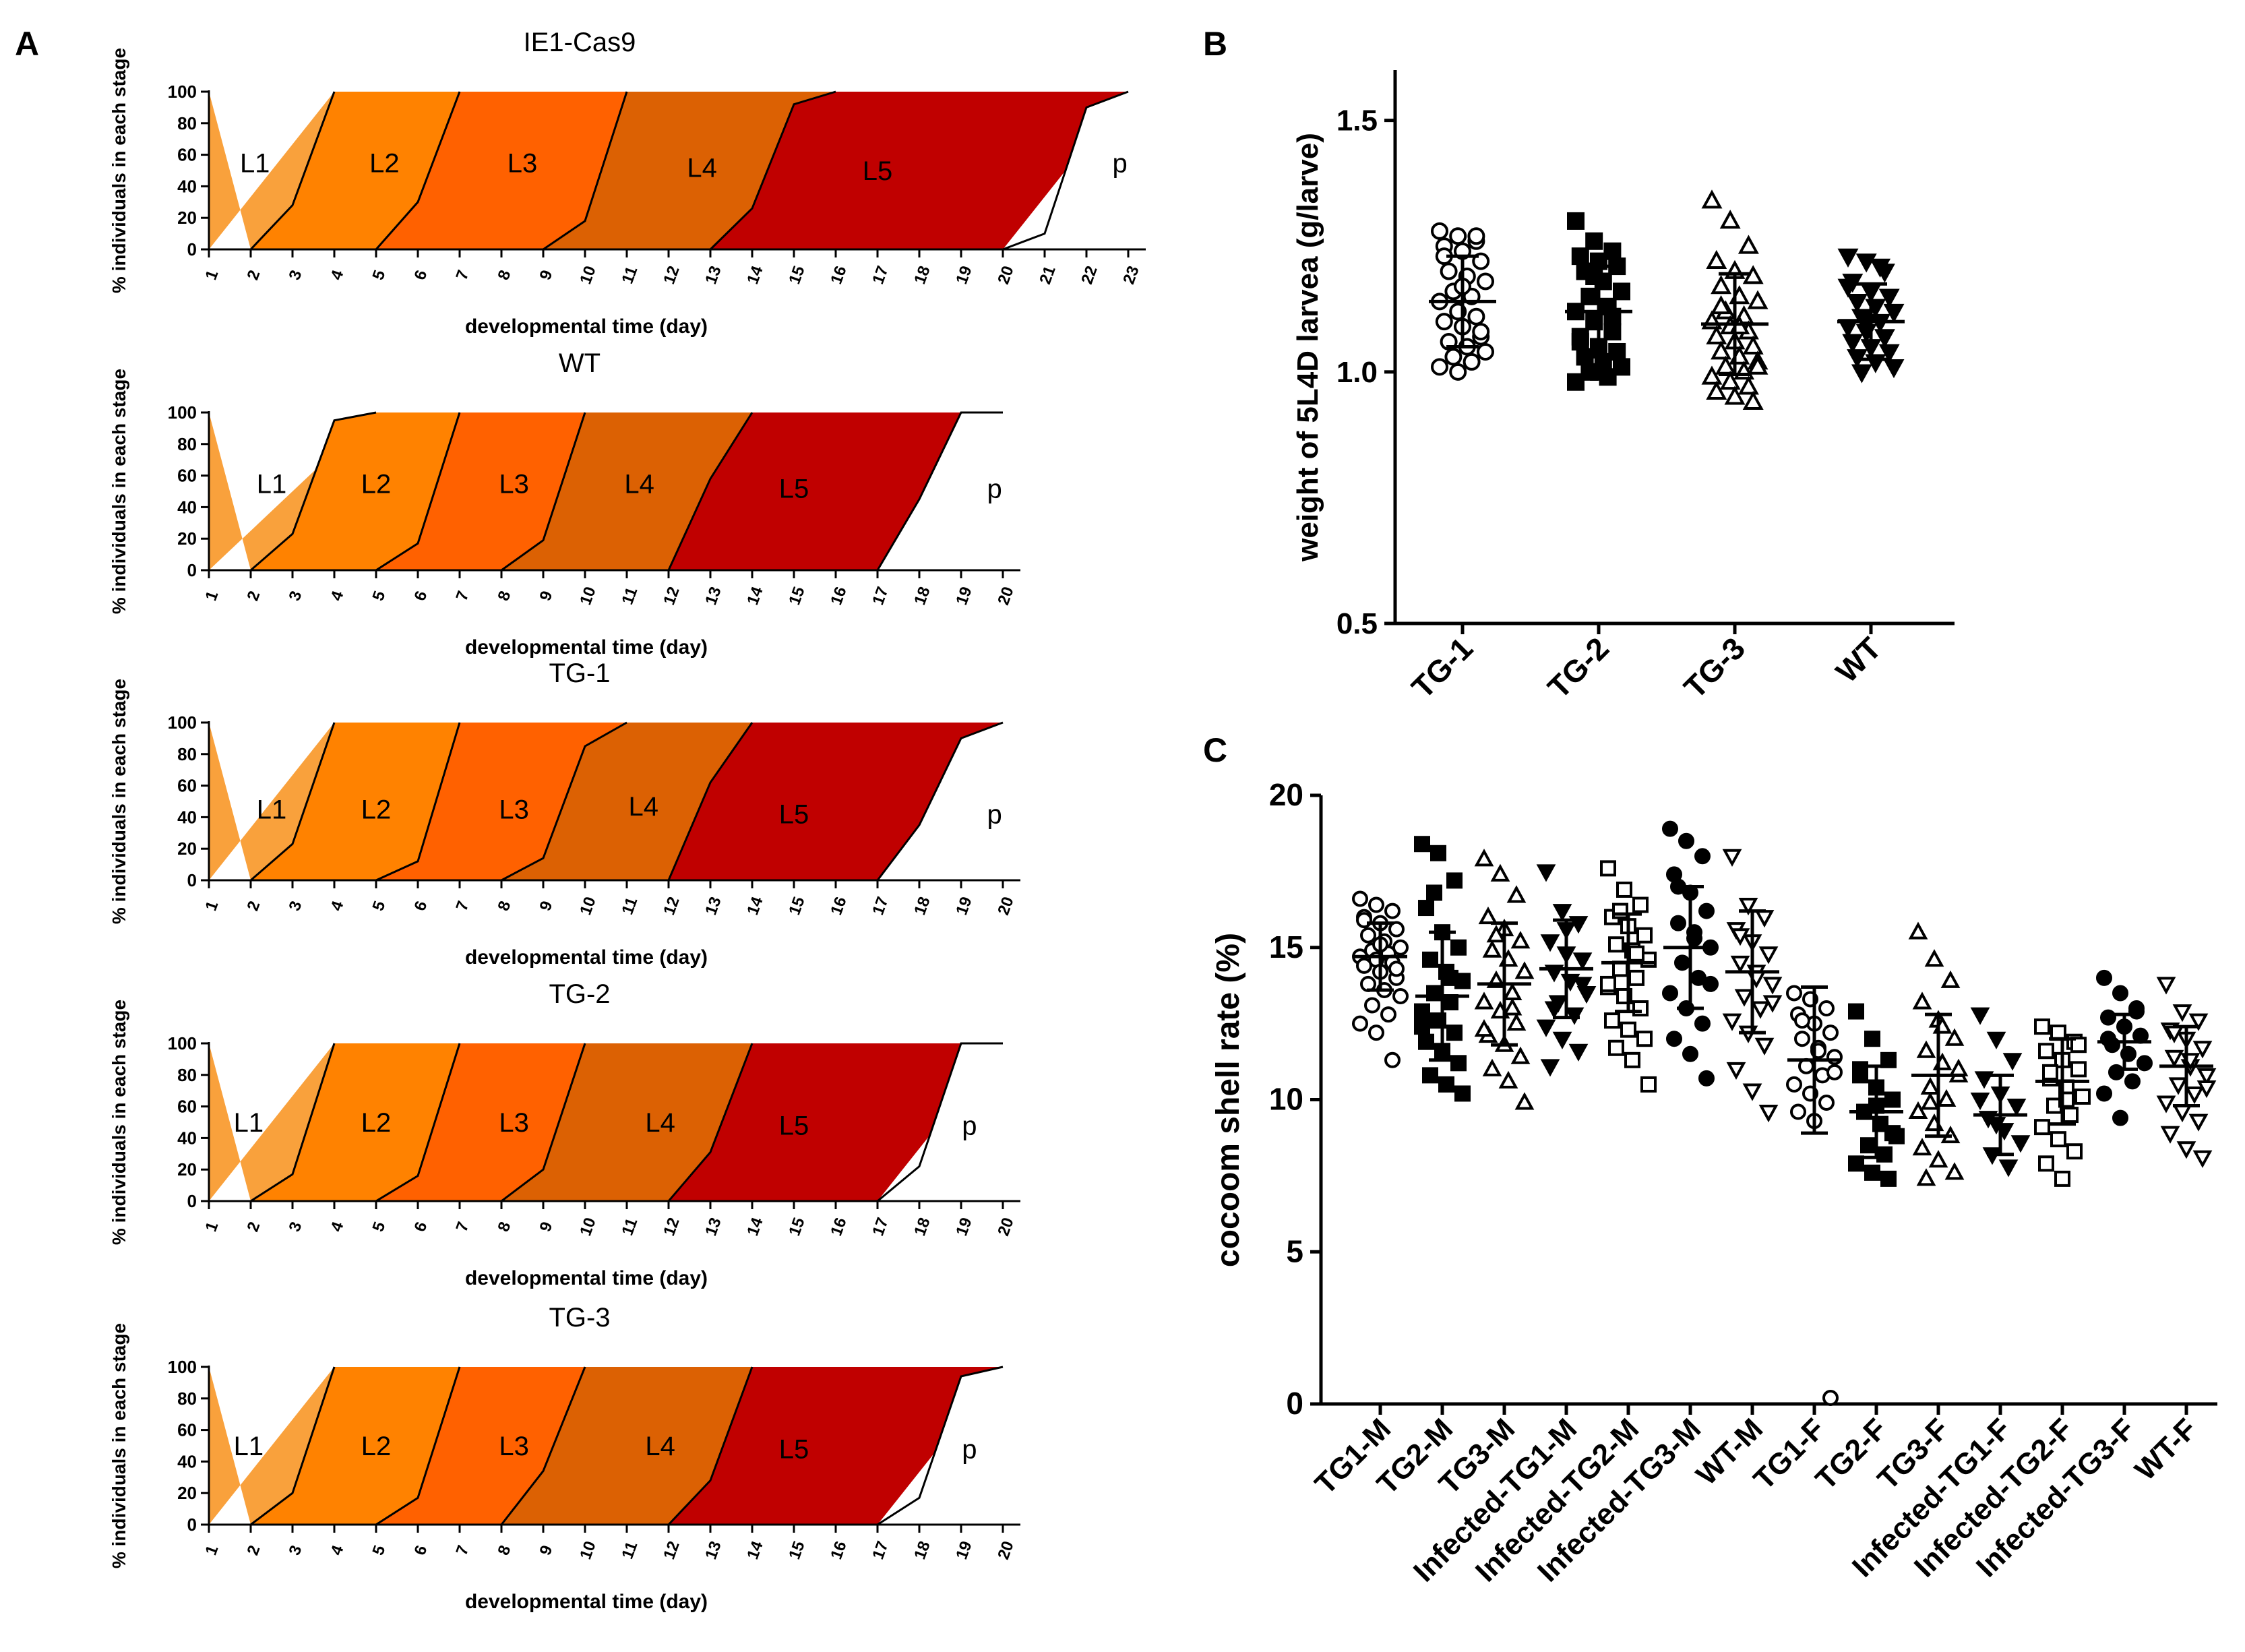 The height and width of the screenshot is (1652, 2245). I want to click on stage-area-l2, so click(355, 170).